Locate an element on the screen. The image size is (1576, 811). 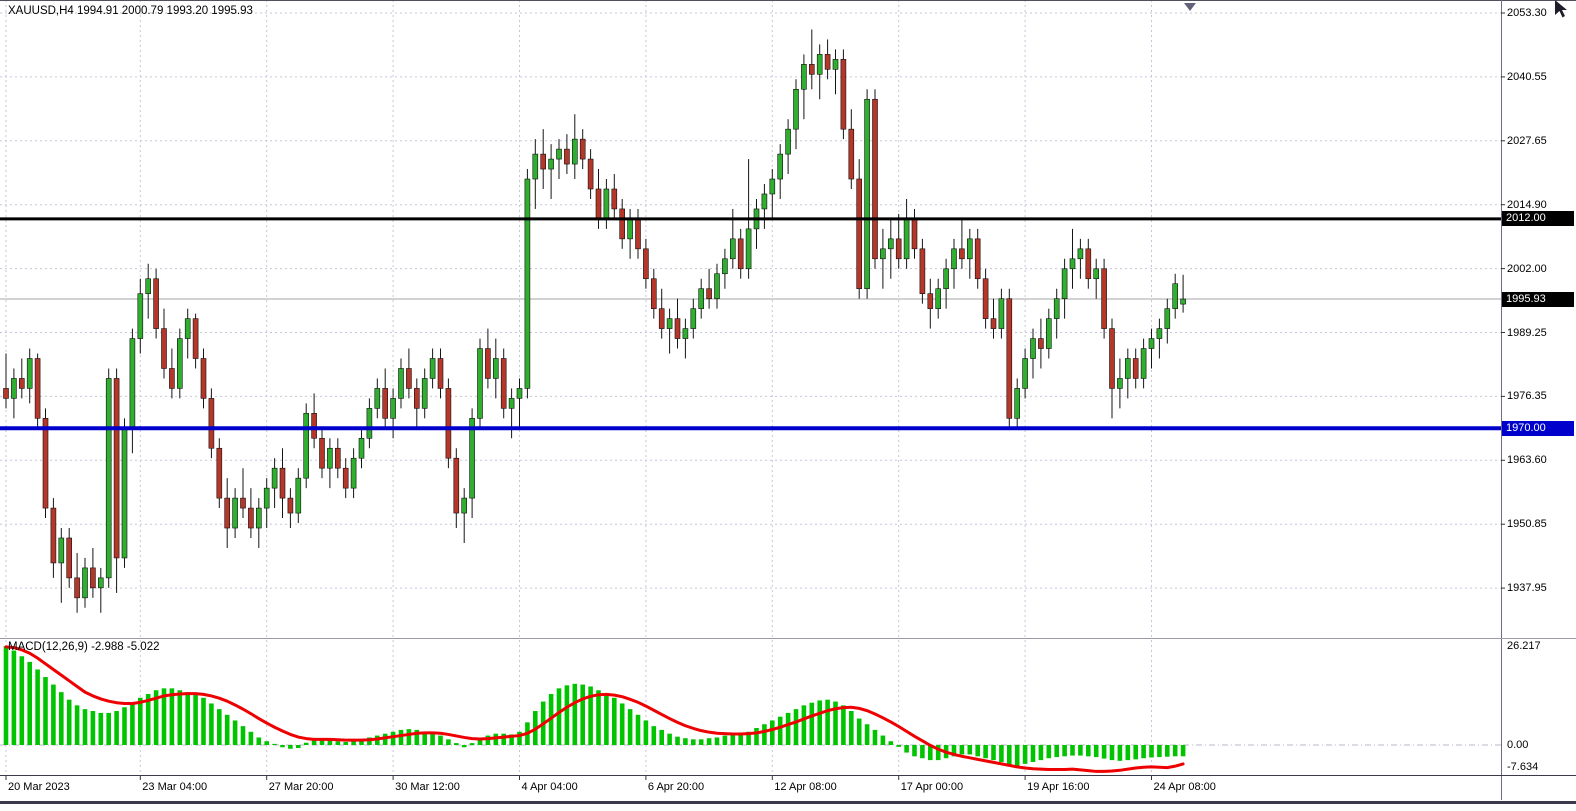
macd-signal-line is located at coordinates (594, 709).